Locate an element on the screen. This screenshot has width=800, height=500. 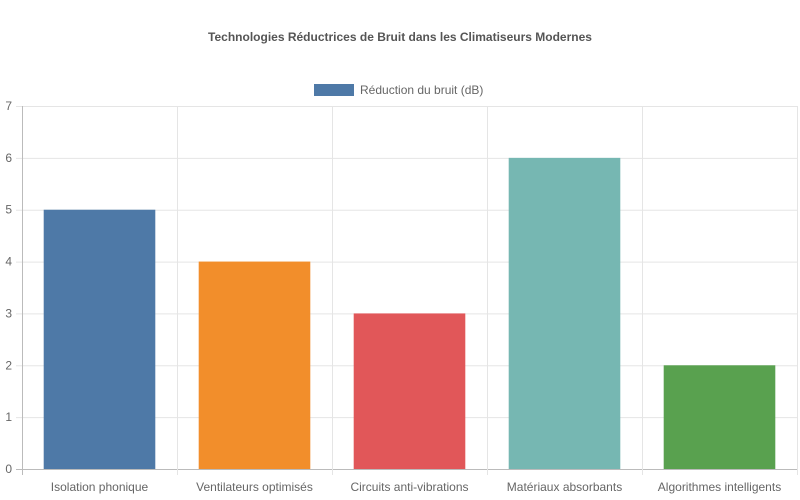
x-tick-label: Isolation phonique is located at coordinates (100, 487).